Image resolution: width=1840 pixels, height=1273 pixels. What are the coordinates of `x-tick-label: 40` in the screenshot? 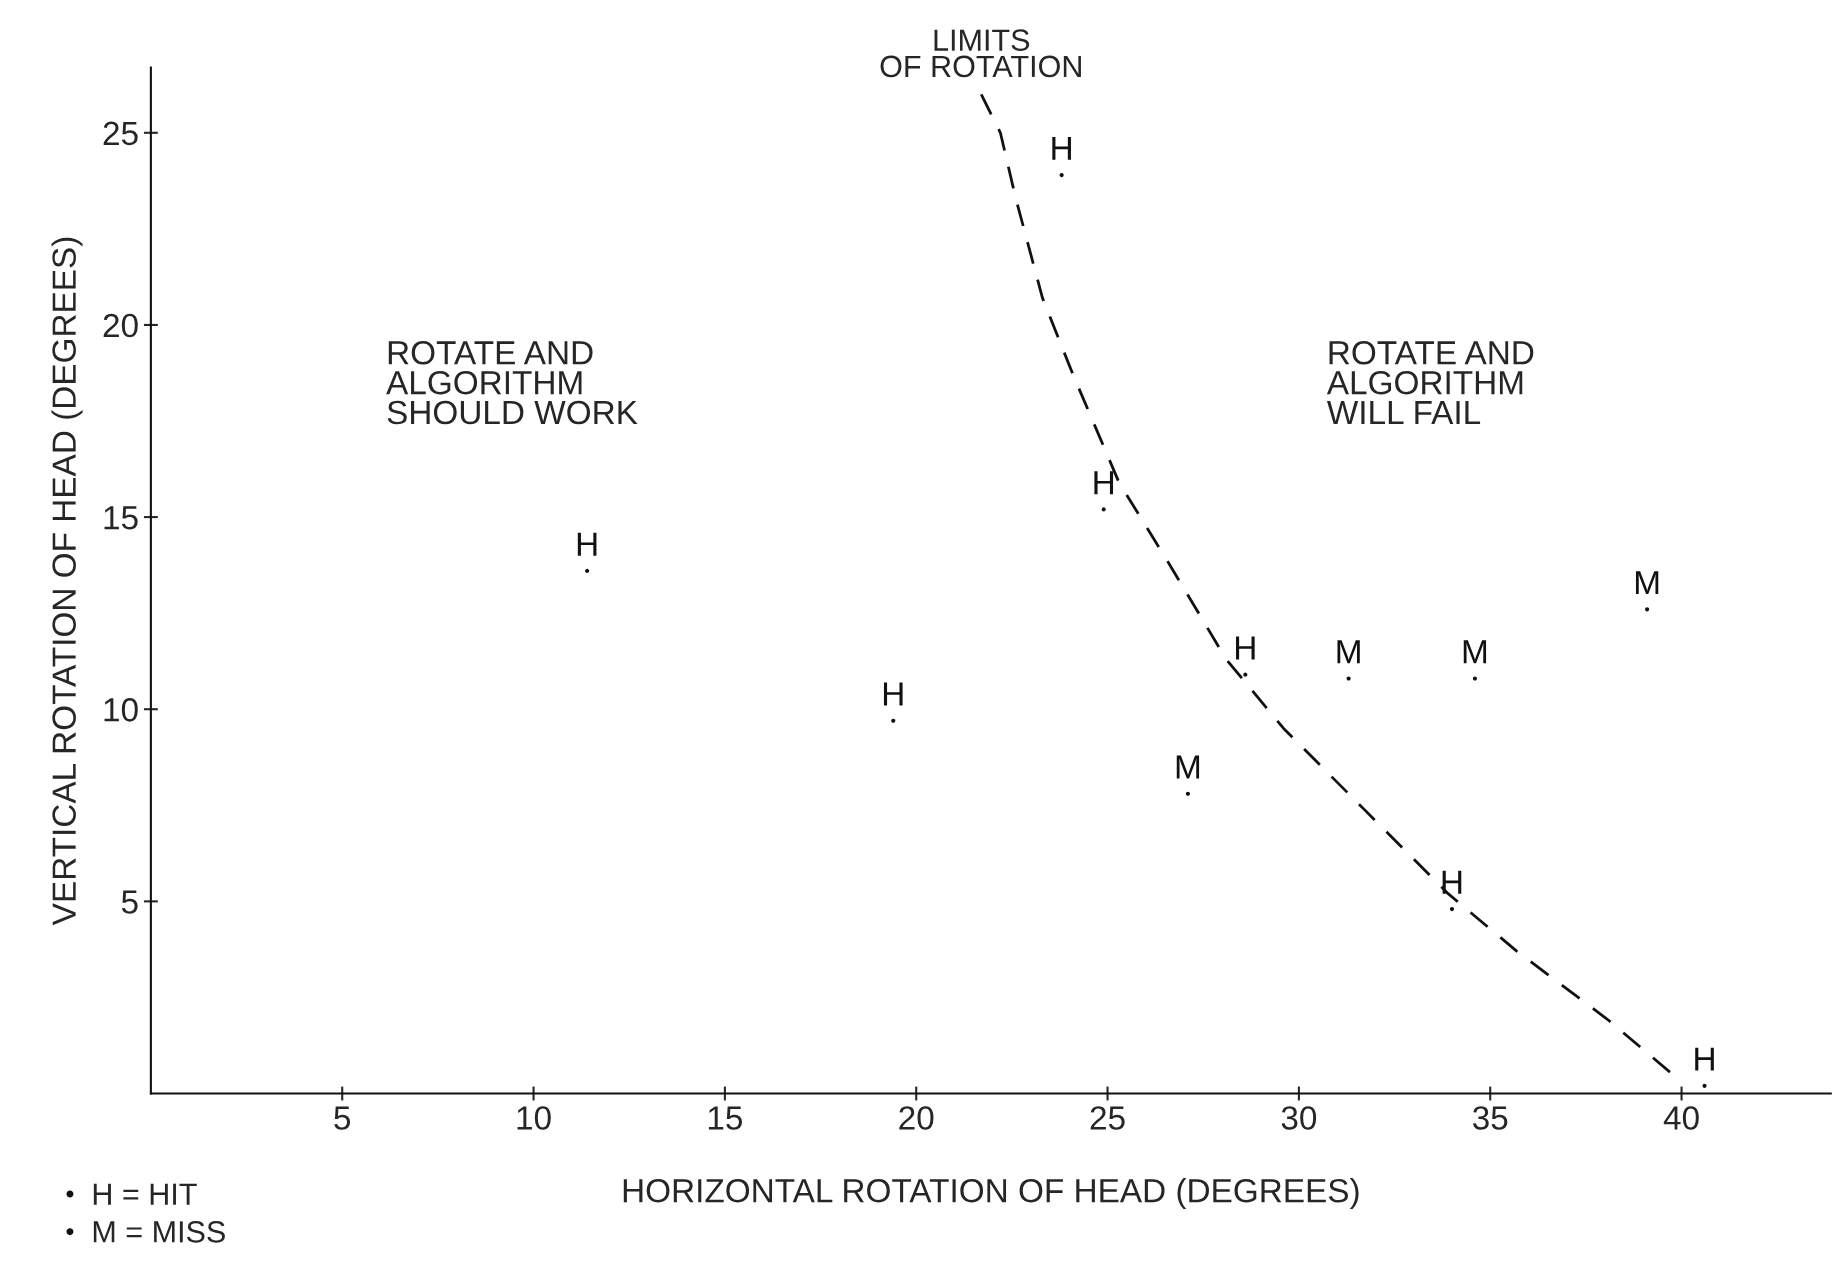 It's located at (1681, 1118).